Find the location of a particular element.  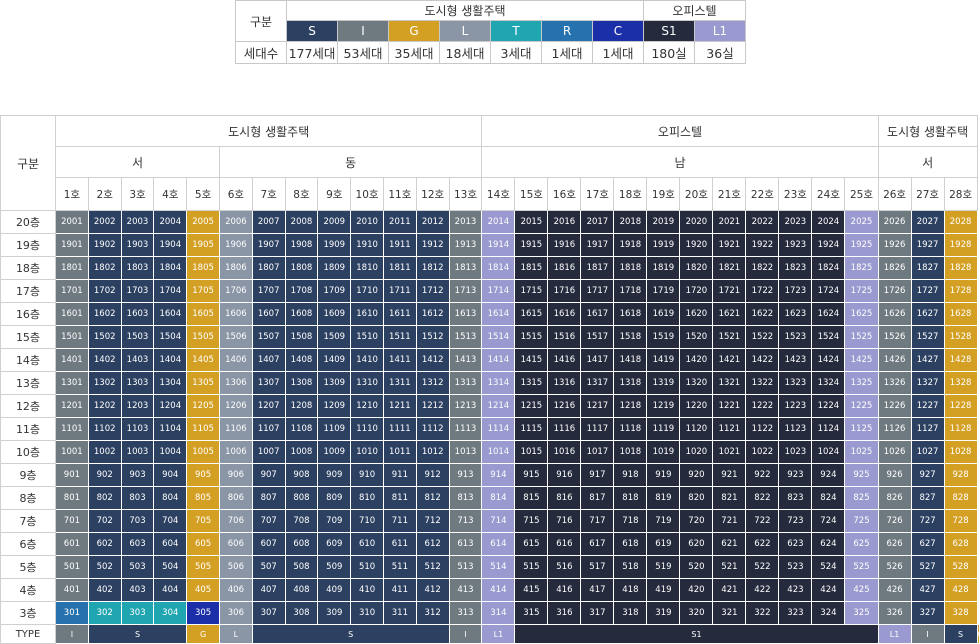

unit-cell: 618 is located at coordinates (630, 544).